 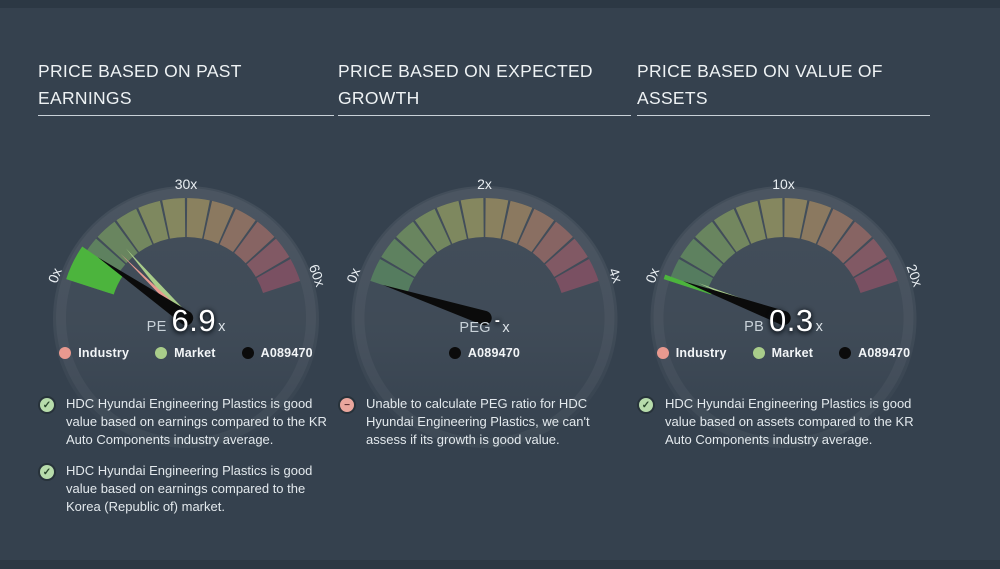 What do you see at coordinates (194, 320) in the screenshot?
I see `metric-value: 6.9` at bounding box center [194, 320].